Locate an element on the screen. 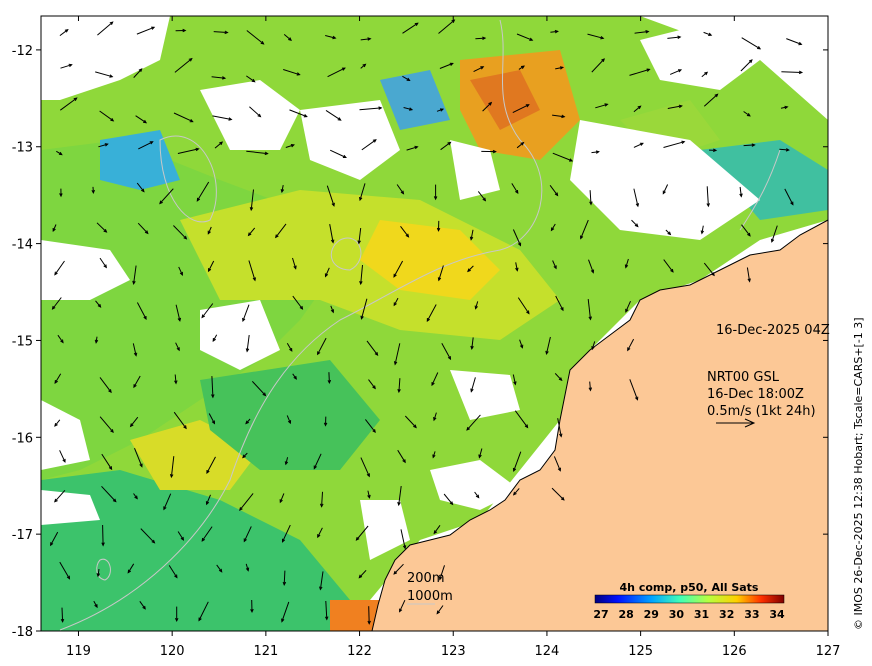  colorbar-tick-label: 27 is located at coordinates (600, 614).